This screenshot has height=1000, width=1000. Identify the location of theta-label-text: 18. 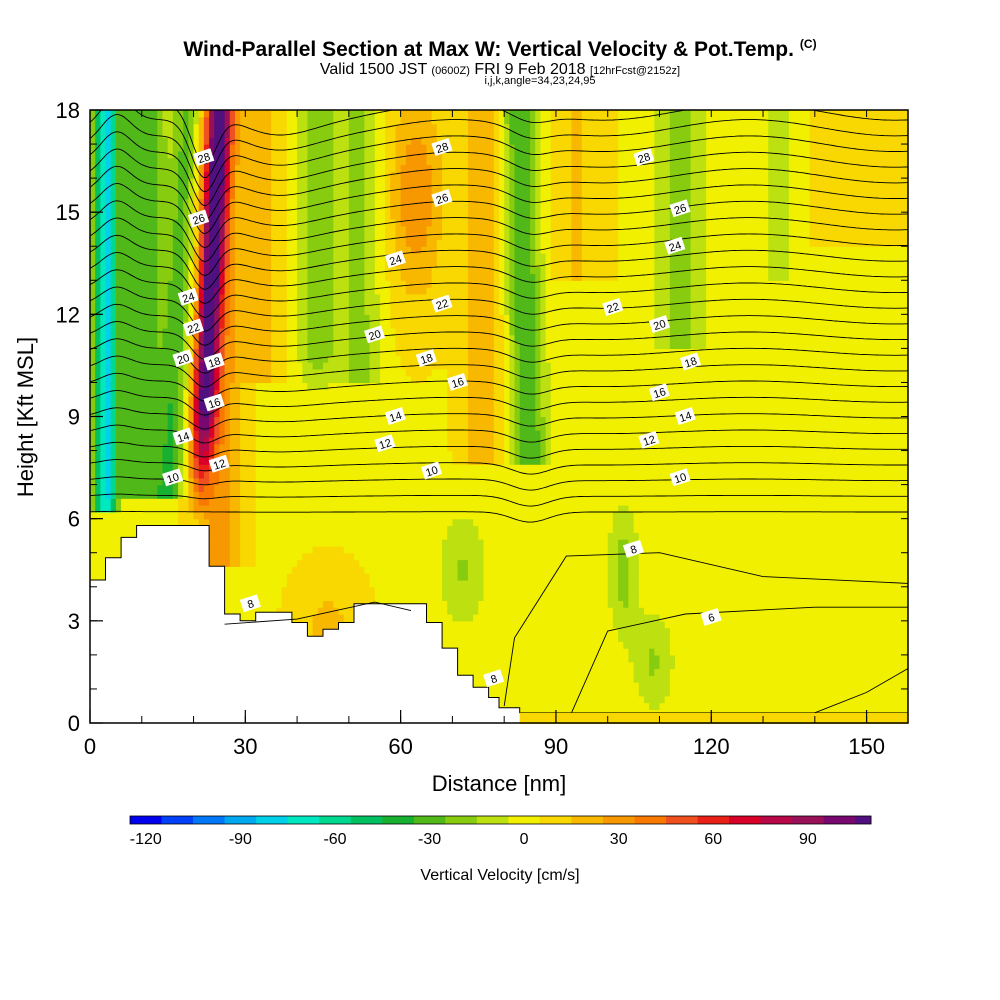
(690, 362).